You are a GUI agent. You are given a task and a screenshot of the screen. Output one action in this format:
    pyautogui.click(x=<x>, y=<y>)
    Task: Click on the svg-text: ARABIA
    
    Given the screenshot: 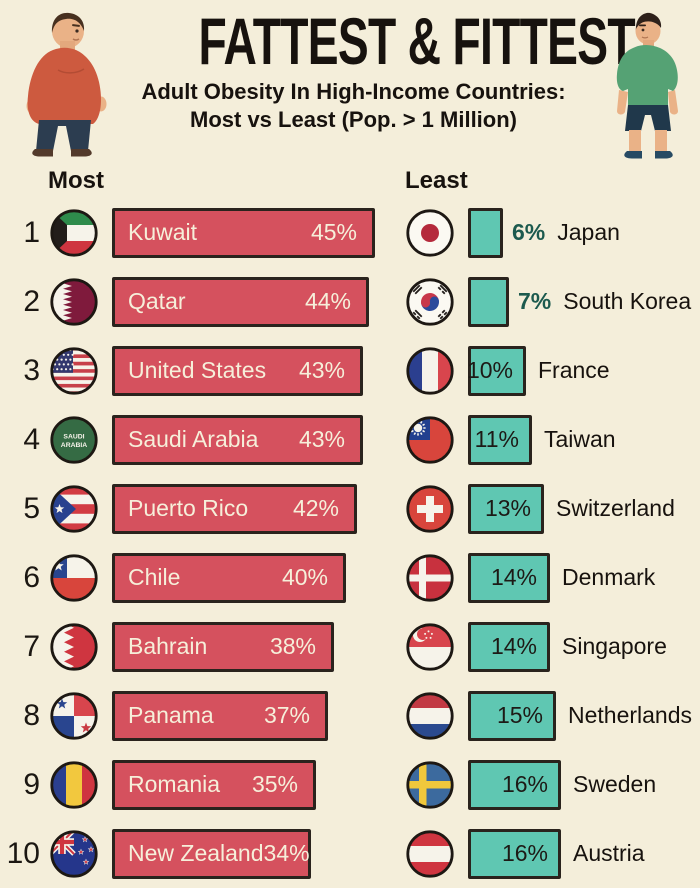 What is the action you would take?
    pyautogui.click(x=74, y=445)
    